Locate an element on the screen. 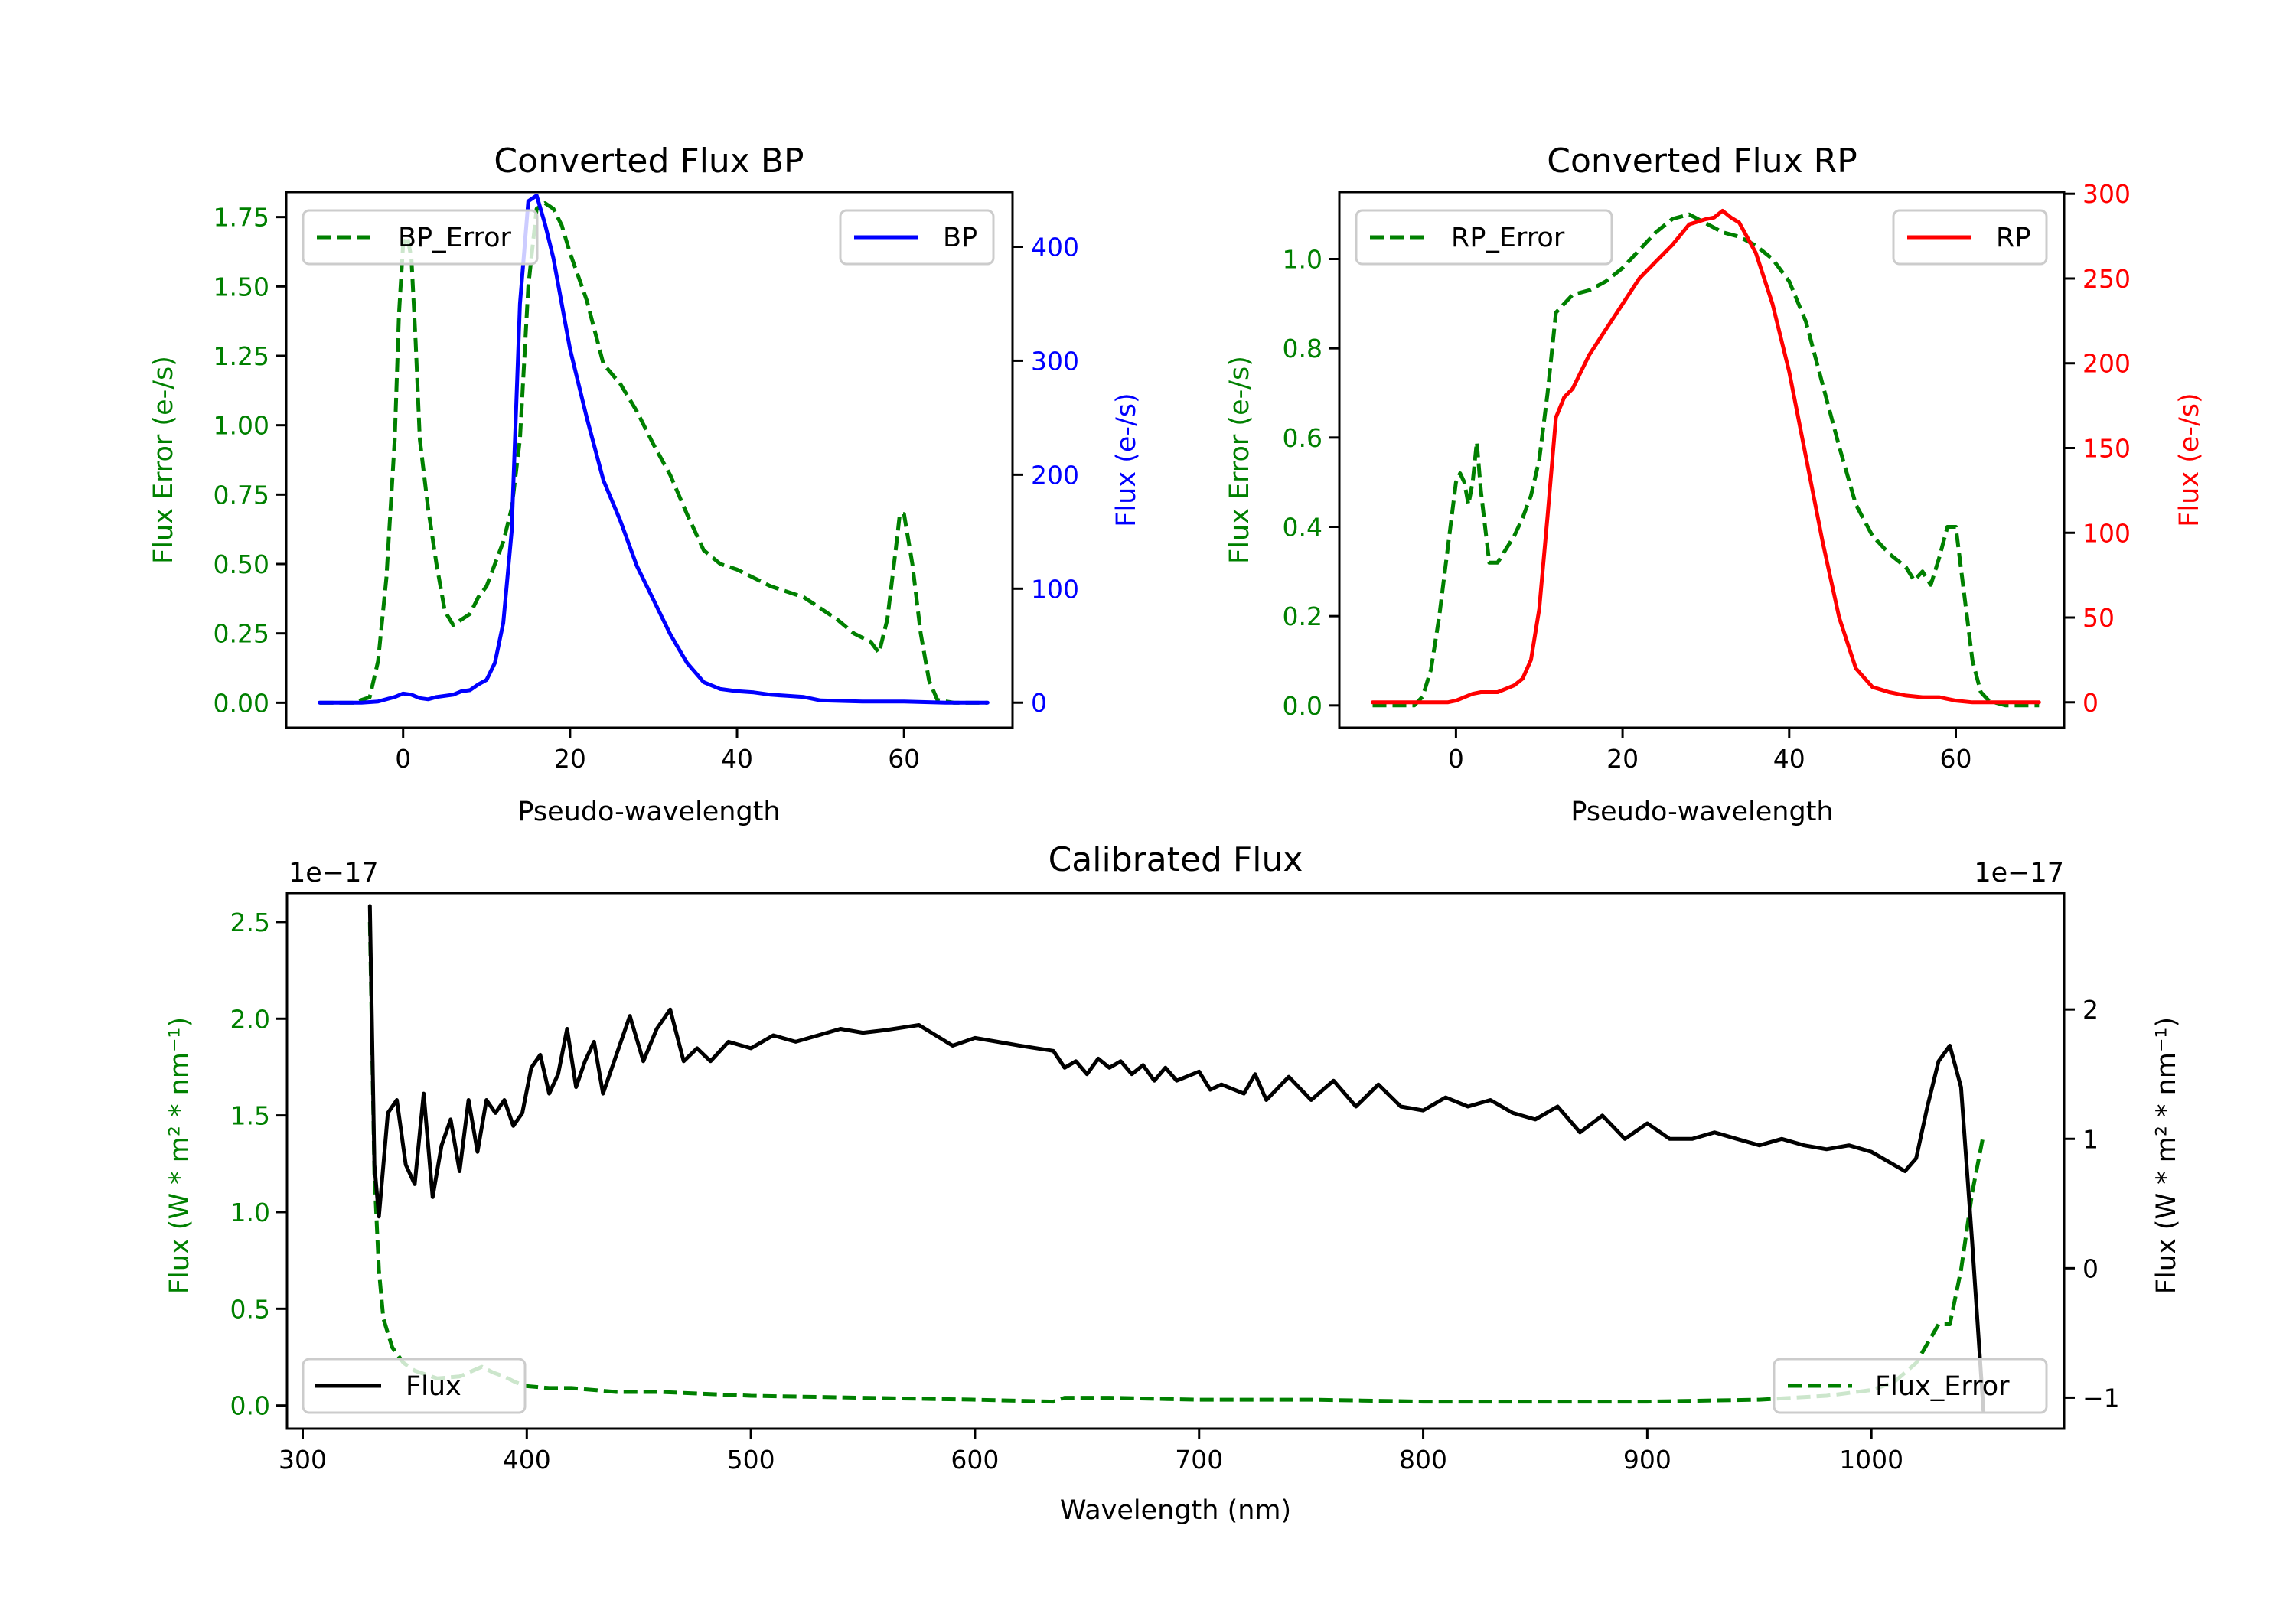 The image size is (2296, 1607). series-line-bp-error is located at coordinates (653, 453).